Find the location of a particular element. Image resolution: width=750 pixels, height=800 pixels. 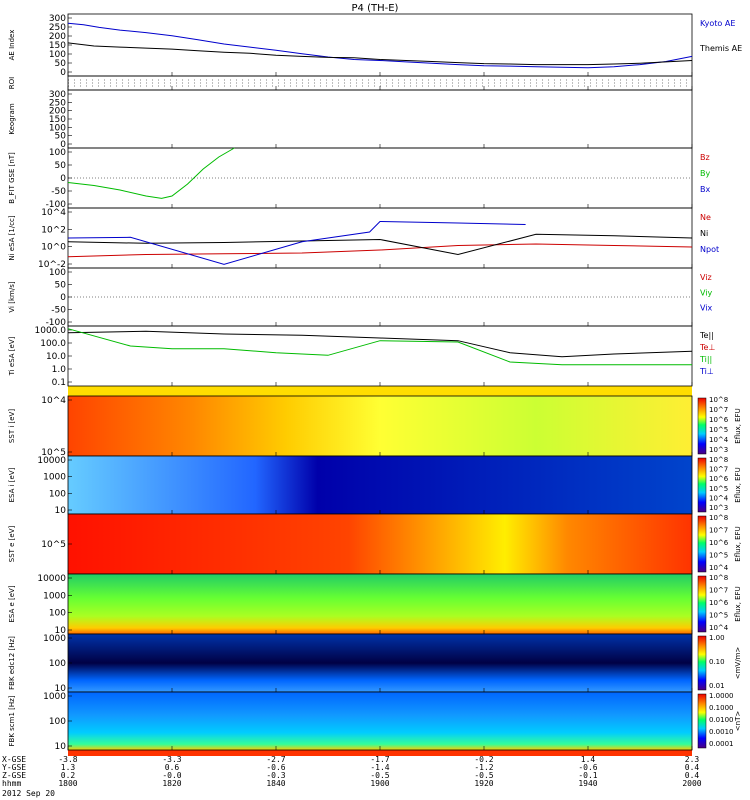

footer-row-value: 0.2 is located at coordinates (68, 775).